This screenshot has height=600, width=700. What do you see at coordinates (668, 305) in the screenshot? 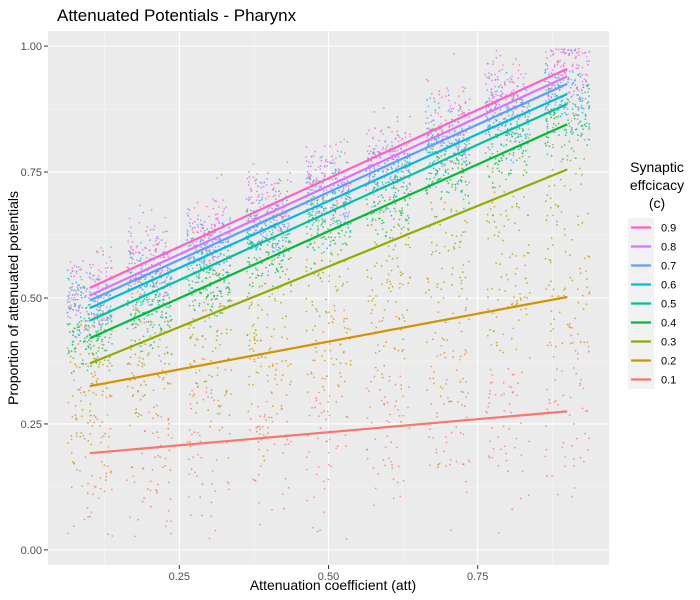
I see `legend-label: 0.5` at bounding box center [668, 305].